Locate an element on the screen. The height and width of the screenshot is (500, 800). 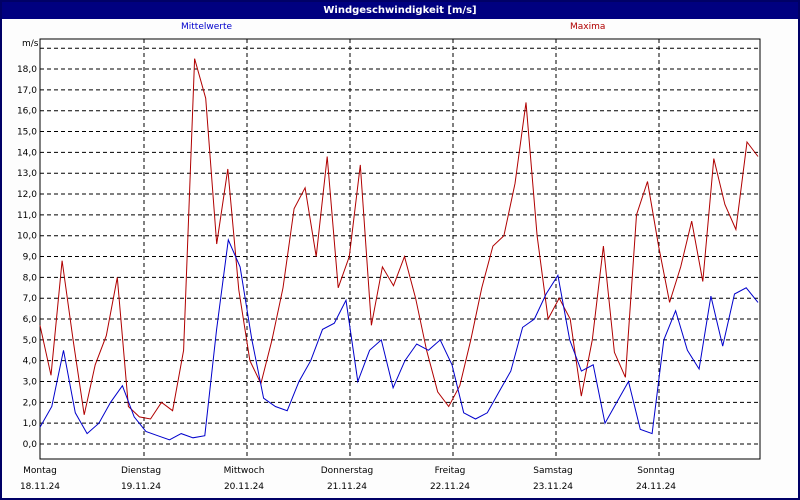
svg-text: 13,0 is located at coordinates (27, 174).